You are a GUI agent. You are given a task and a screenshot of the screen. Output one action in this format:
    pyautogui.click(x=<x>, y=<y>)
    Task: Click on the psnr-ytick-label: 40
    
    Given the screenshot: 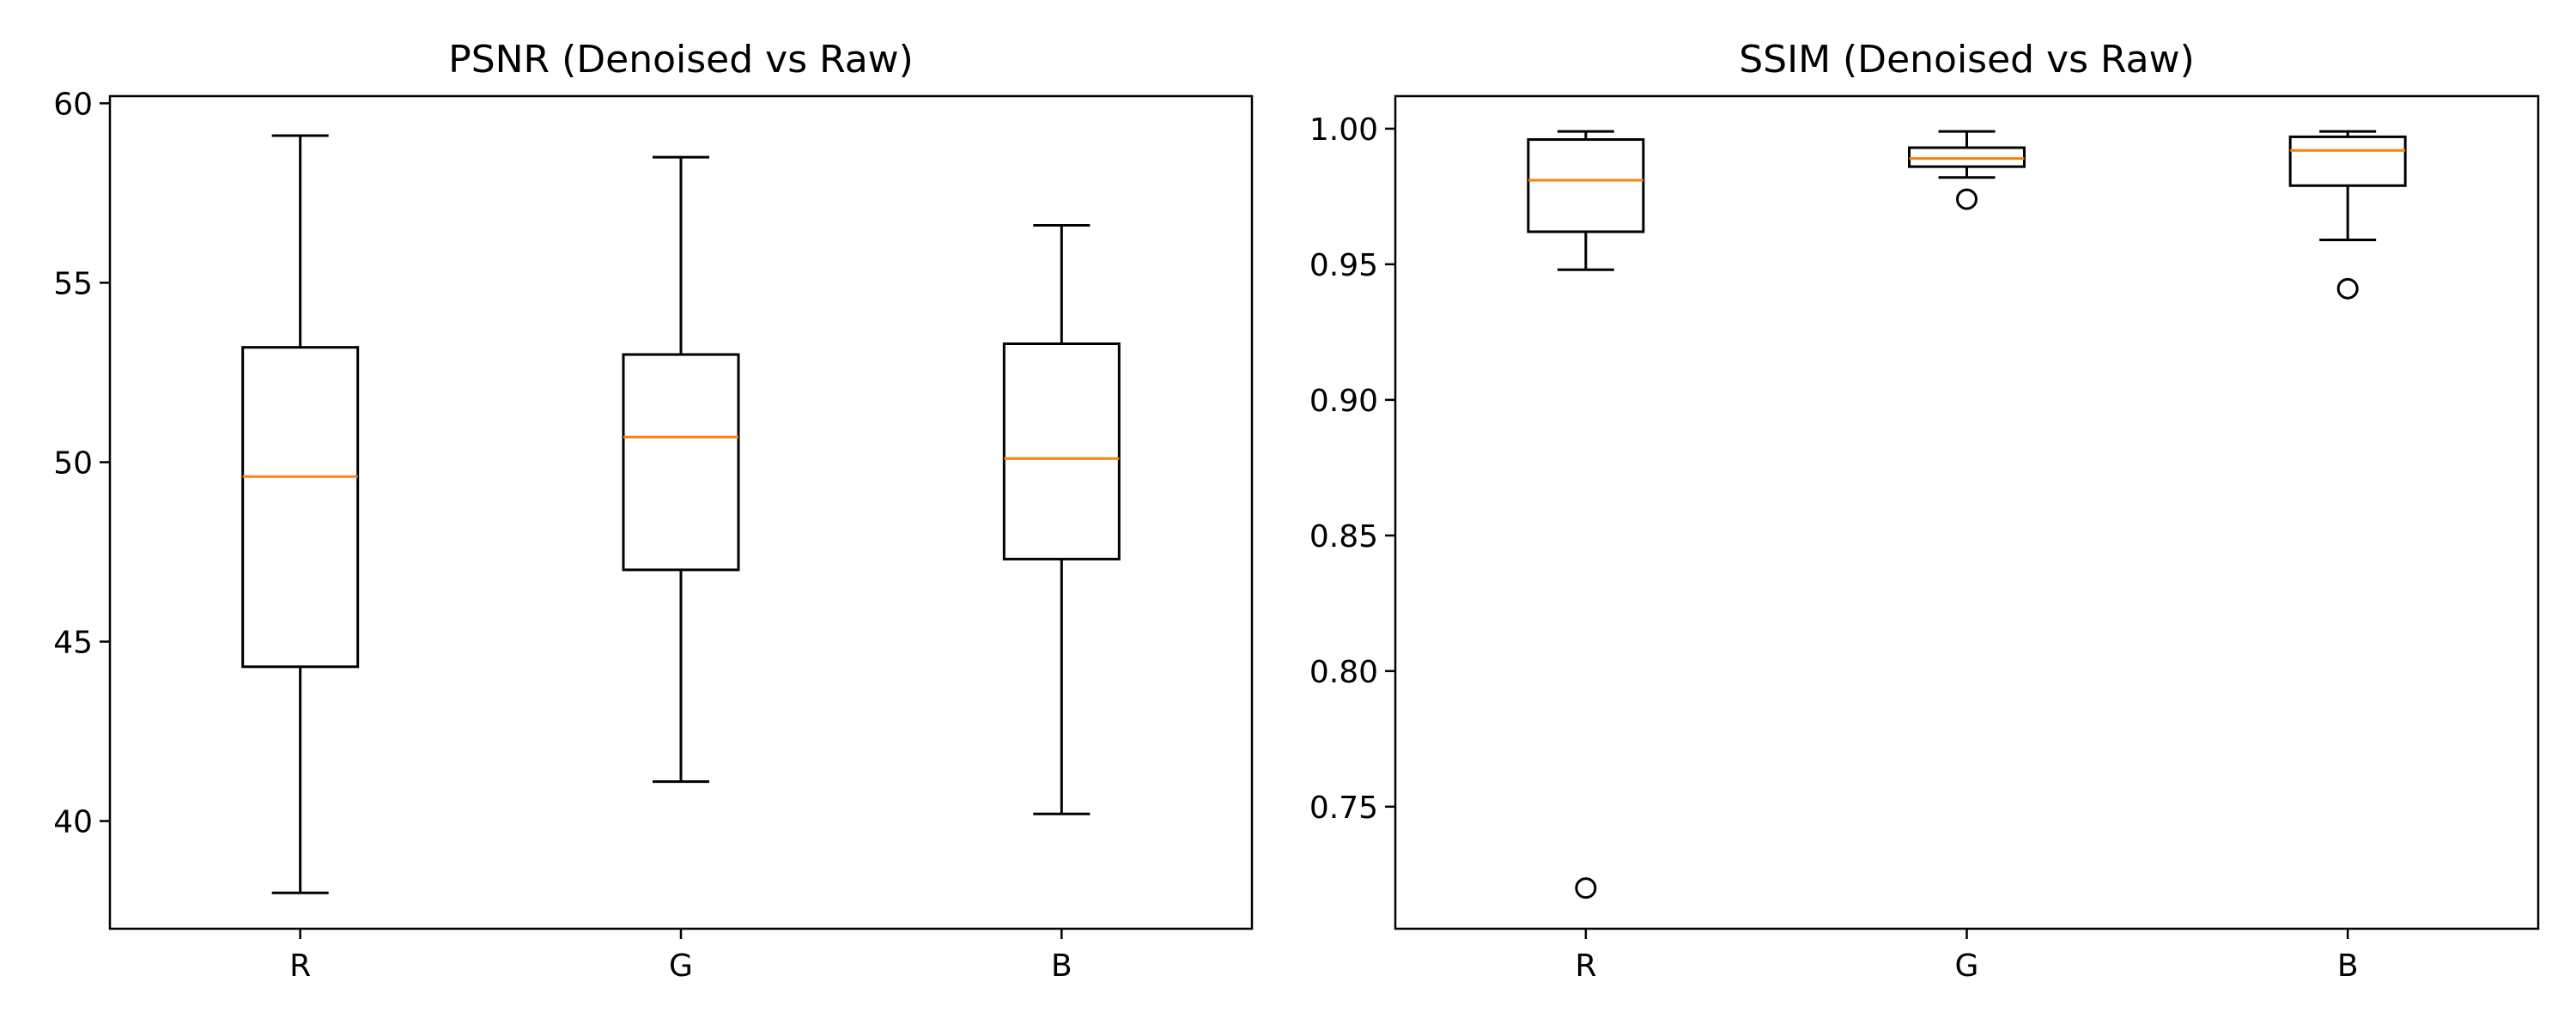 What is the action you would take?
    pyautogui.click(x=73, y=822)
    